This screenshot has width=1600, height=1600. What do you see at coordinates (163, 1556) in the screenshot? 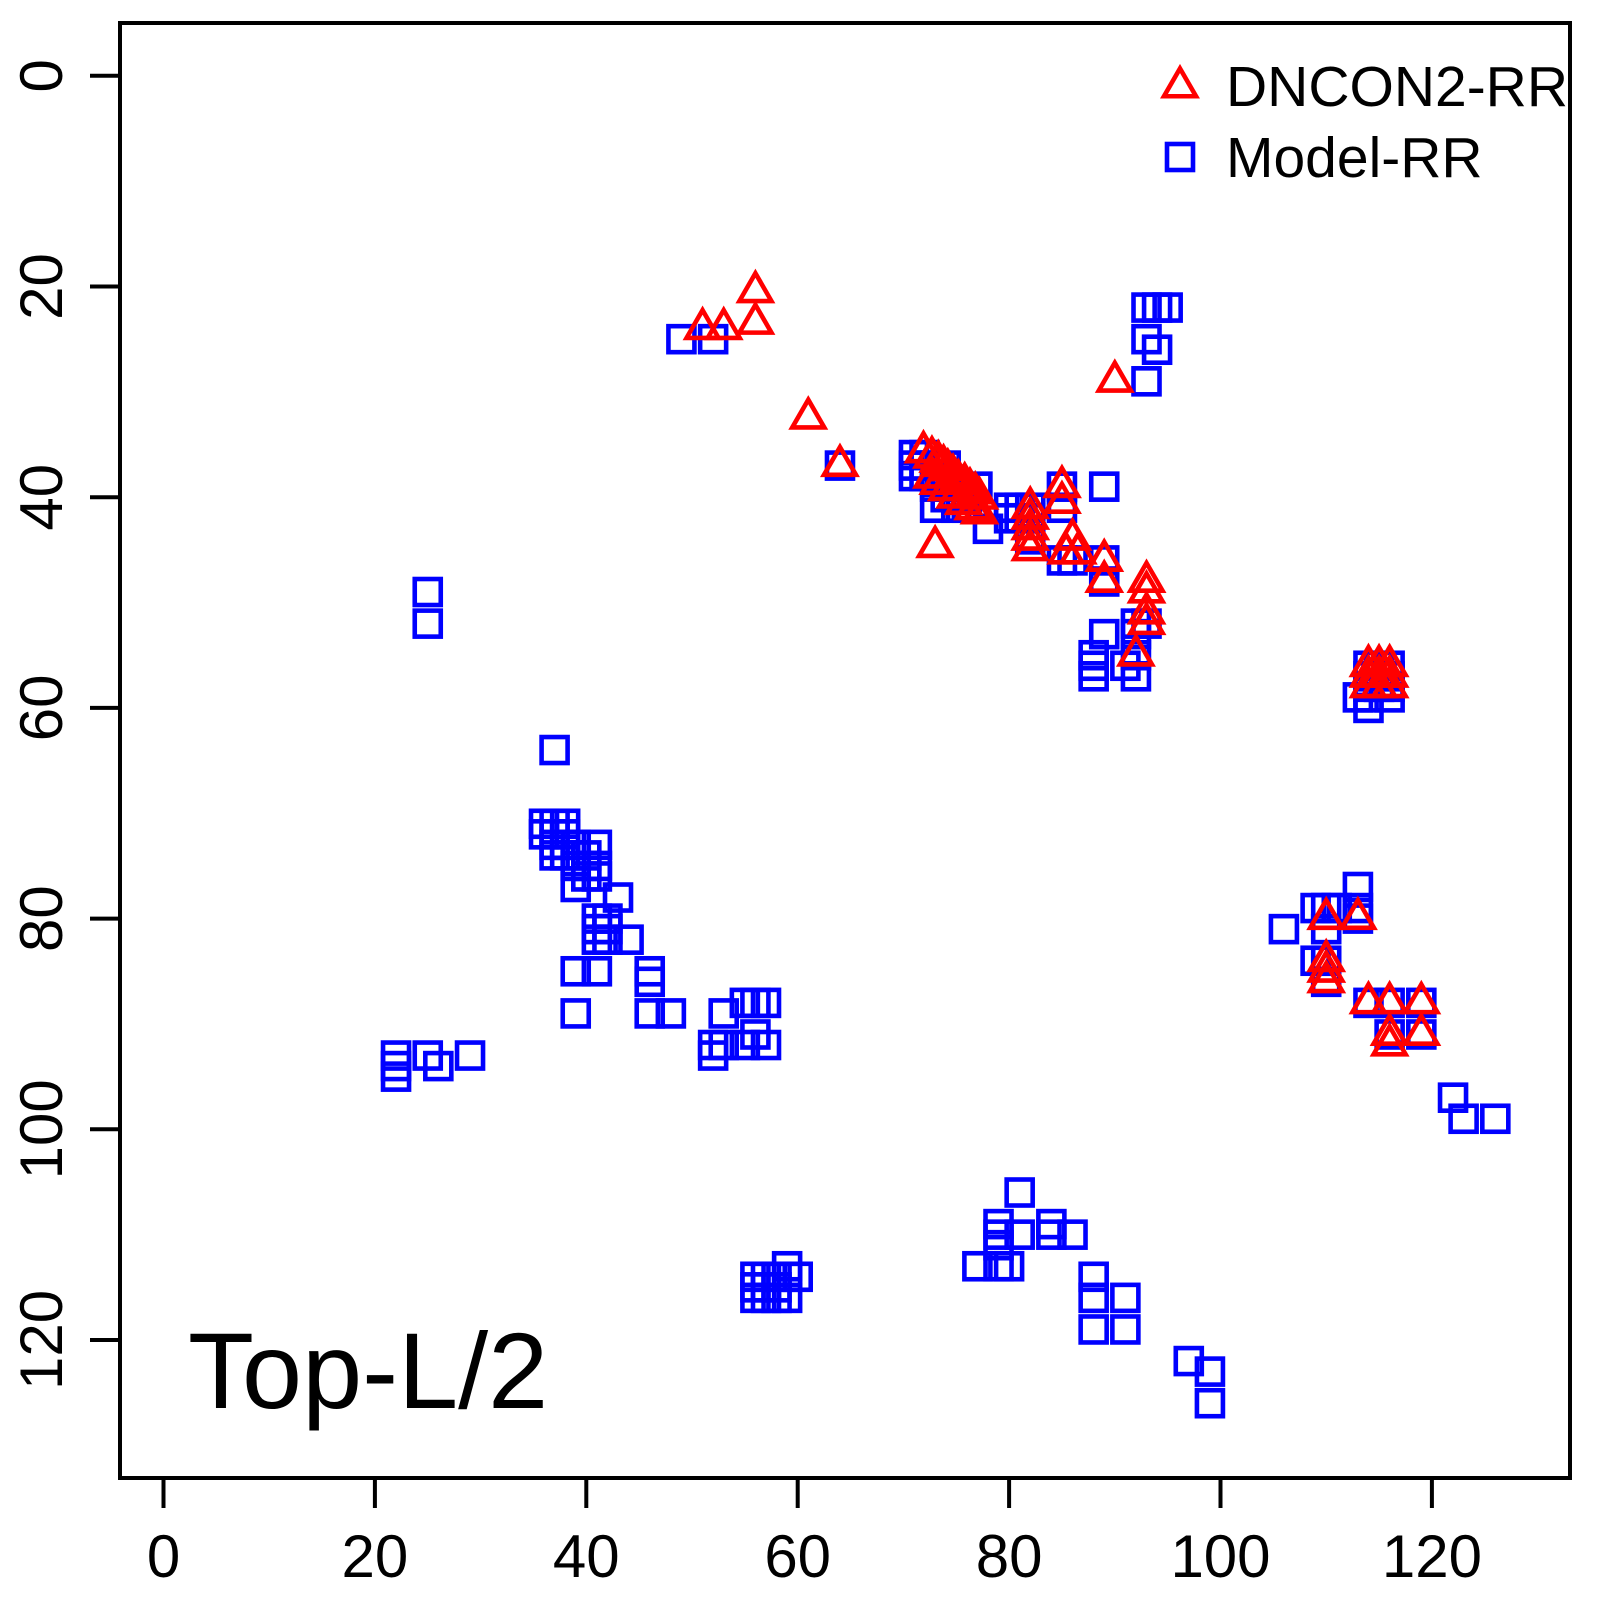
I see `x-tick-label: 0` at bounding box center [163, 1556].